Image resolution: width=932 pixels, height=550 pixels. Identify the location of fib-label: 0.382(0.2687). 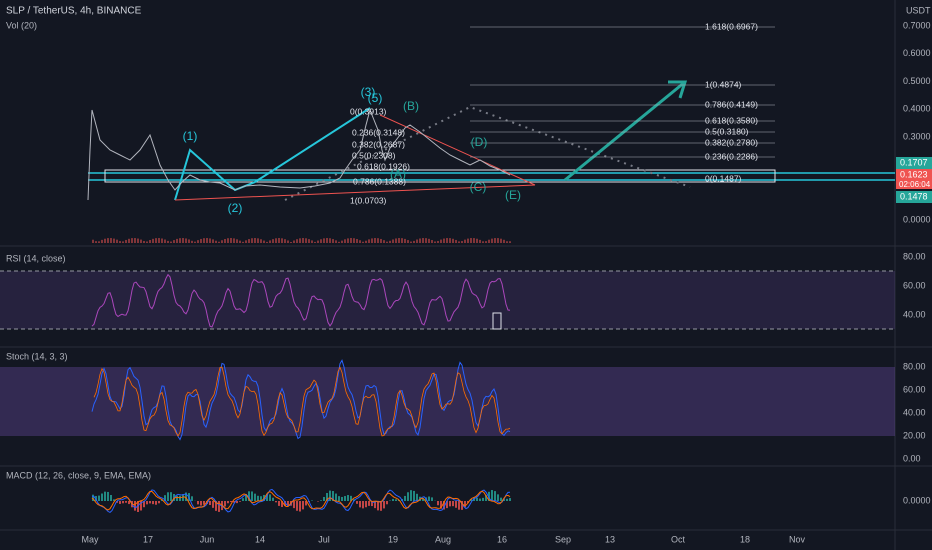
(378, 144).